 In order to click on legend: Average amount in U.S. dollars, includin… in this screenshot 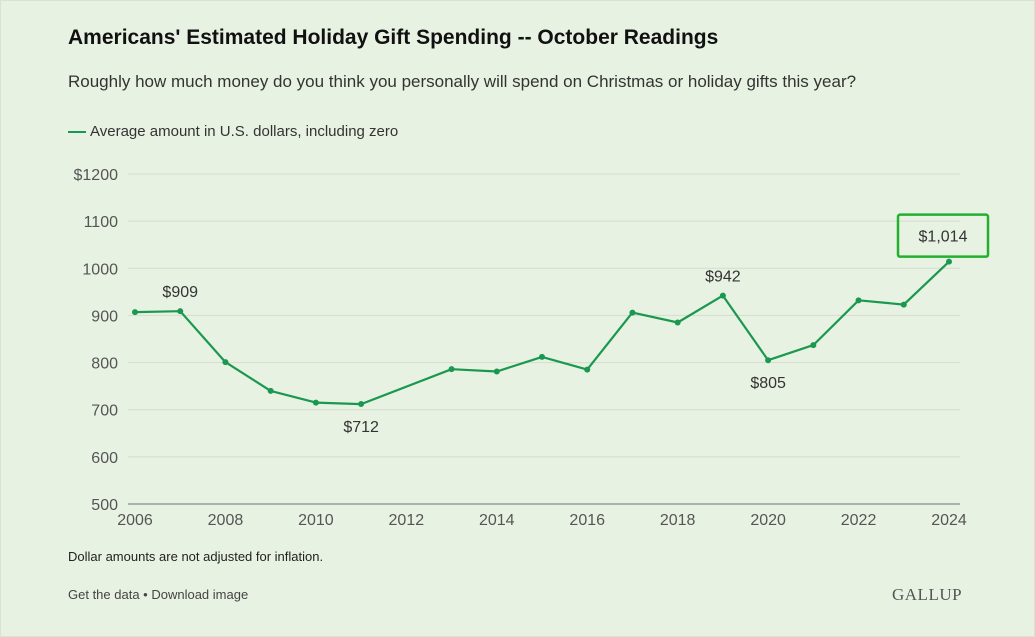, I will do `click(233, 131)`.